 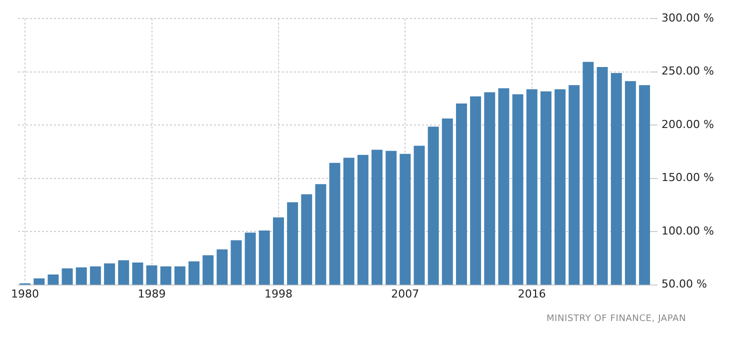 I want to click on x-tick-label: 1998, so click(x=278, y=293).